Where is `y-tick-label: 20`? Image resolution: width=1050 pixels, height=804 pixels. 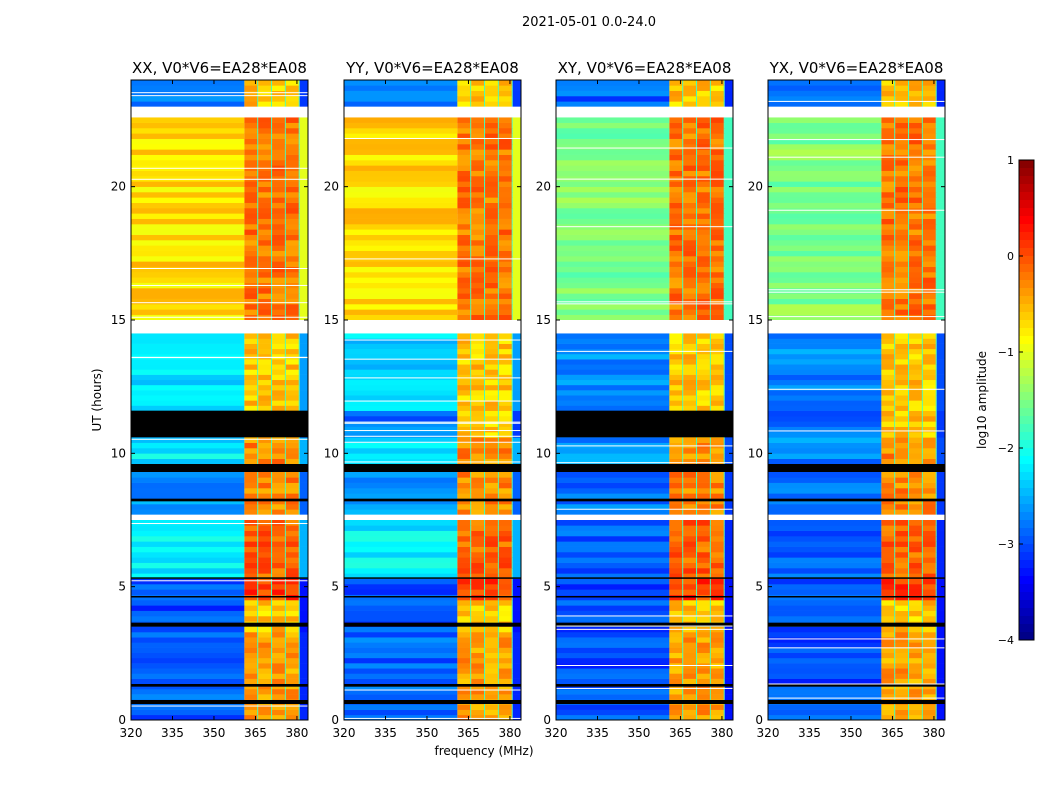
y-tick-label: 20 is located at coordinates (331, 187).